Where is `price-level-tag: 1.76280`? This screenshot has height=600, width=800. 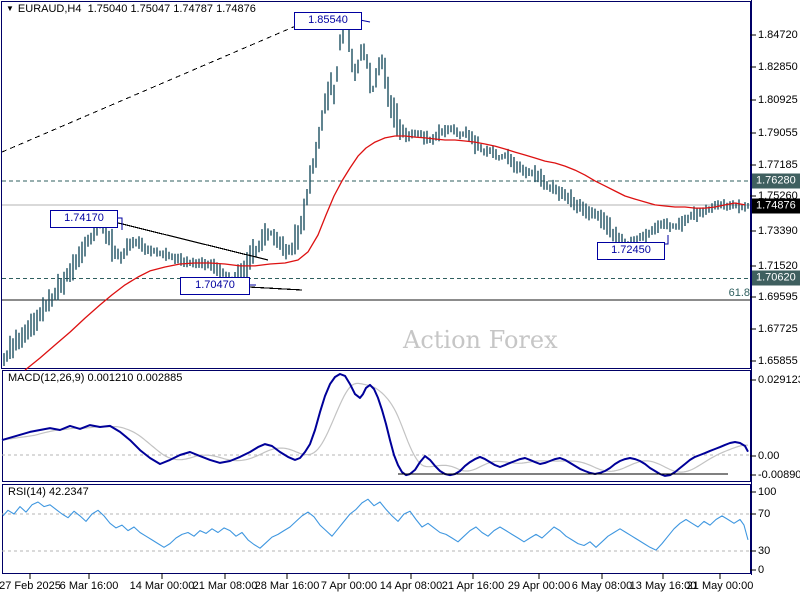 price-level-tag: 1.76280 is located at coordinates (776, 181).